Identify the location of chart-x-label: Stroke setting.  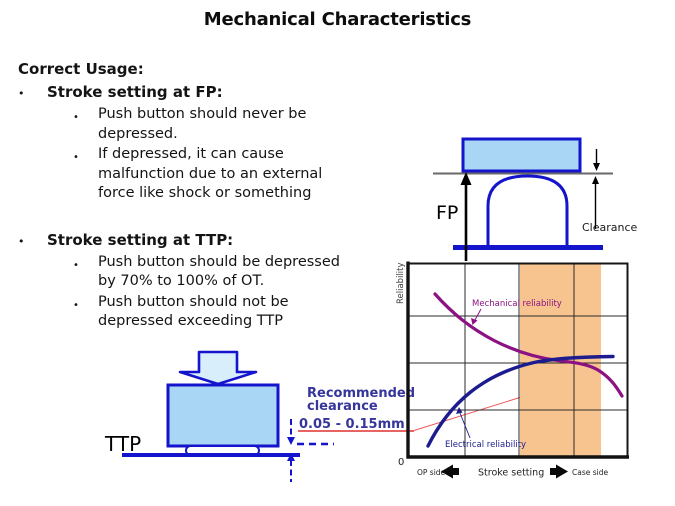
(511, 473).